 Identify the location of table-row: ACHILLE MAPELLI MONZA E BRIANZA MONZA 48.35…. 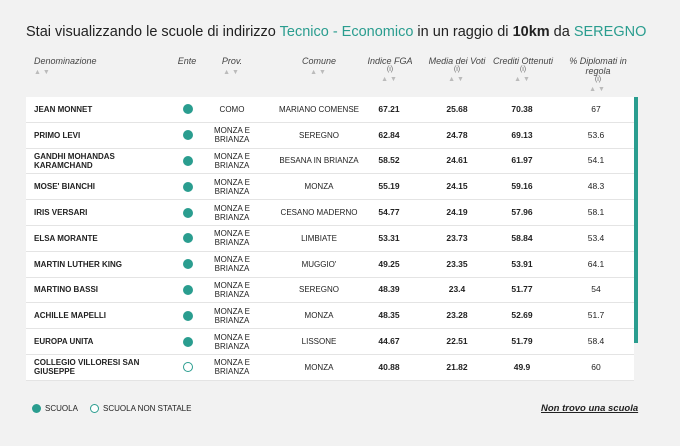
(330, 316).